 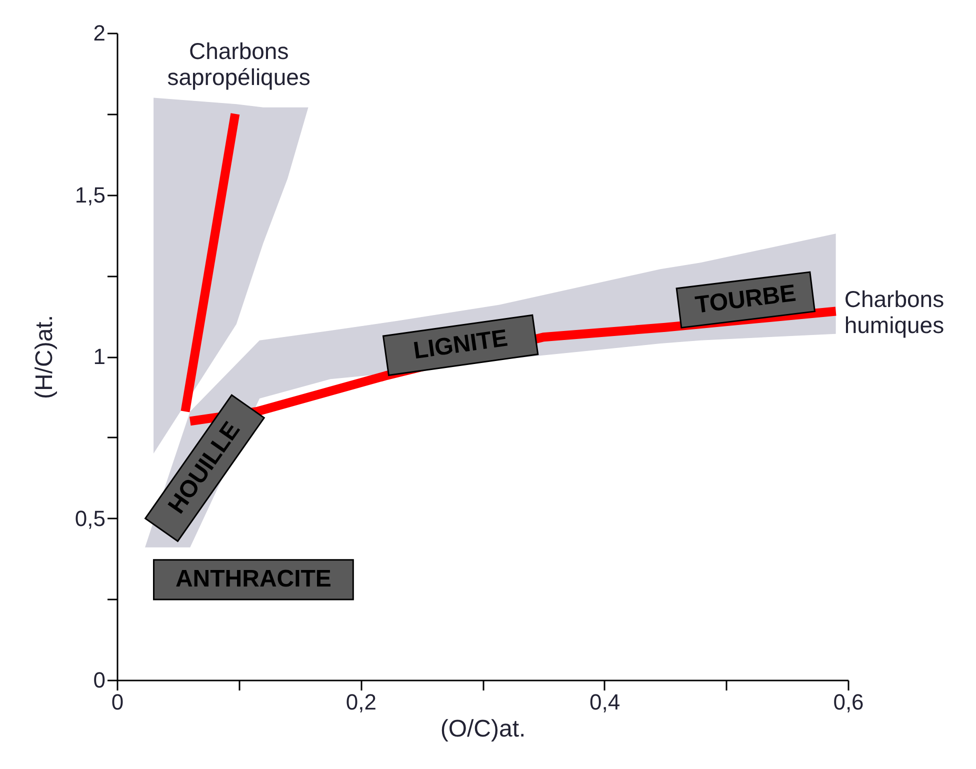 I want to click on annotation: ANTHRACITE, so click(x=253, y=579).